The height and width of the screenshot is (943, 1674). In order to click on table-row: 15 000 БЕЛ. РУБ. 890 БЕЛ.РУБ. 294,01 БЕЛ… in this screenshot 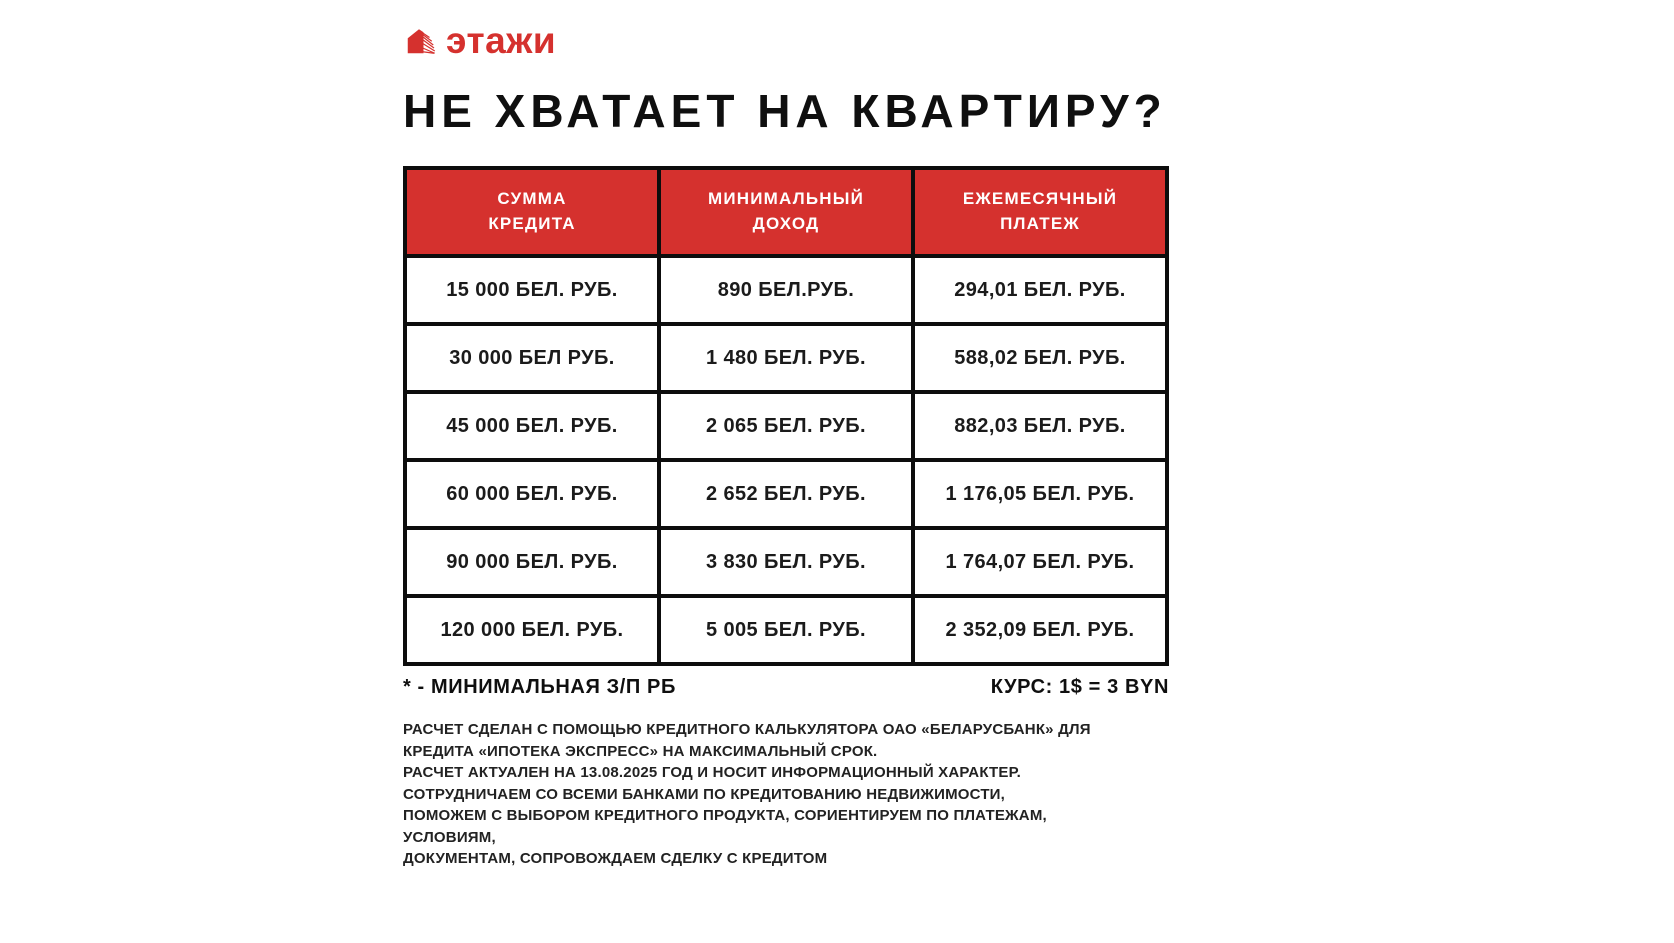, I will do `click(786, 290)`.